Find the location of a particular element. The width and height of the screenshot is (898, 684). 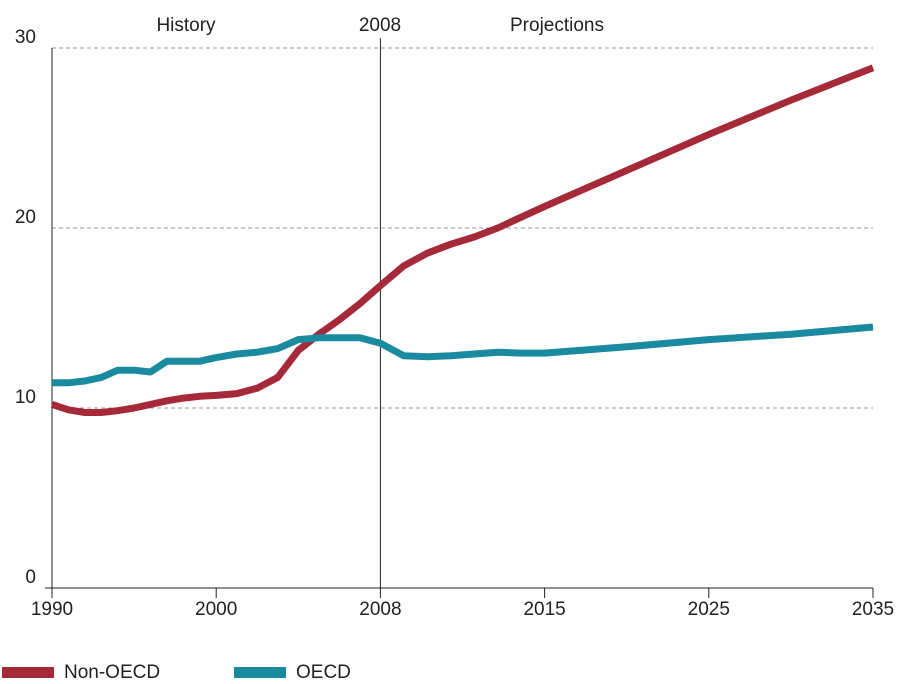

y-tick-label: 10 is located at coordinates (25, 397).